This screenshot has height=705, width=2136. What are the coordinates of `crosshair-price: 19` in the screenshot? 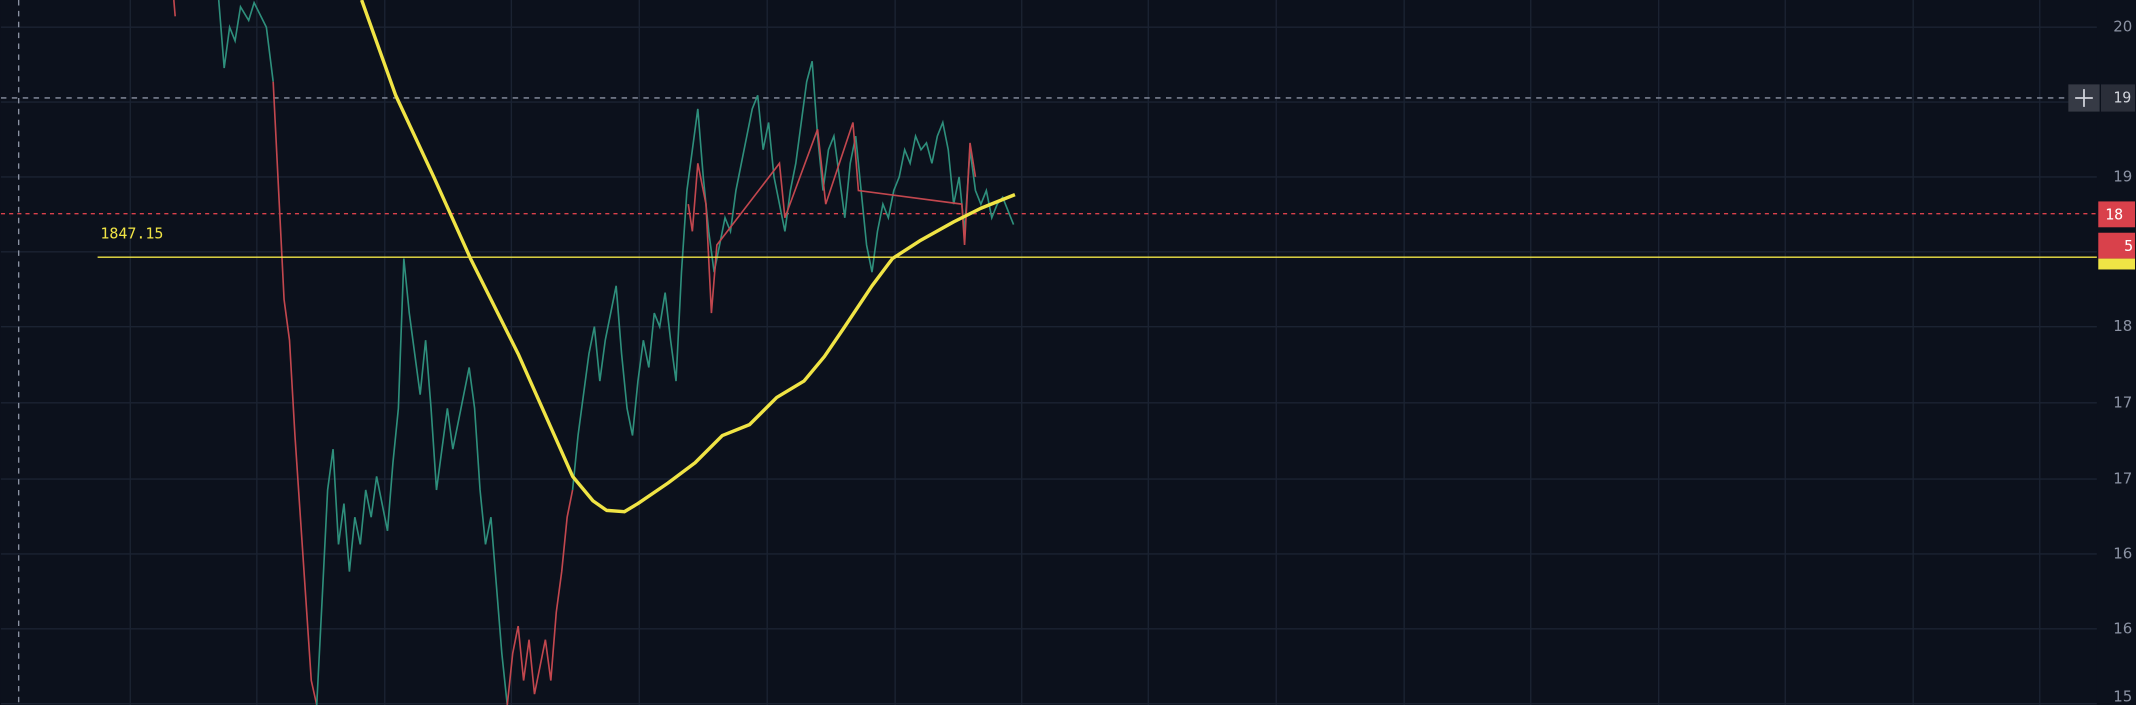 It's located at (2122, 97).